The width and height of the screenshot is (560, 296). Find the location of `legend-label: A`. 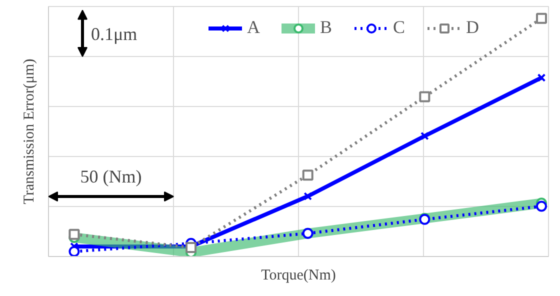

legend-label: A is located at coordinates (254, 27).